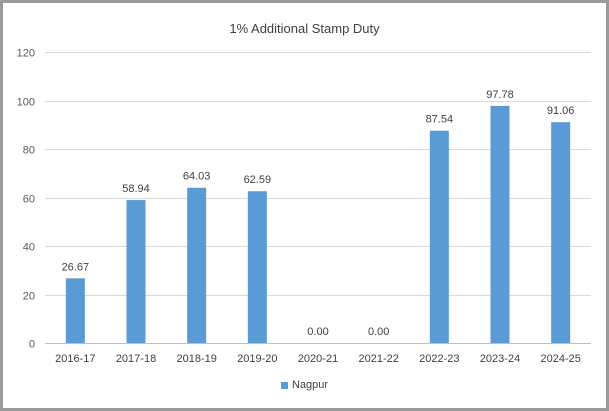  What do you see at coordinates (561, 111) in the screenshot?
I see `data-label: 91.06` at bounding box center [561, 111].